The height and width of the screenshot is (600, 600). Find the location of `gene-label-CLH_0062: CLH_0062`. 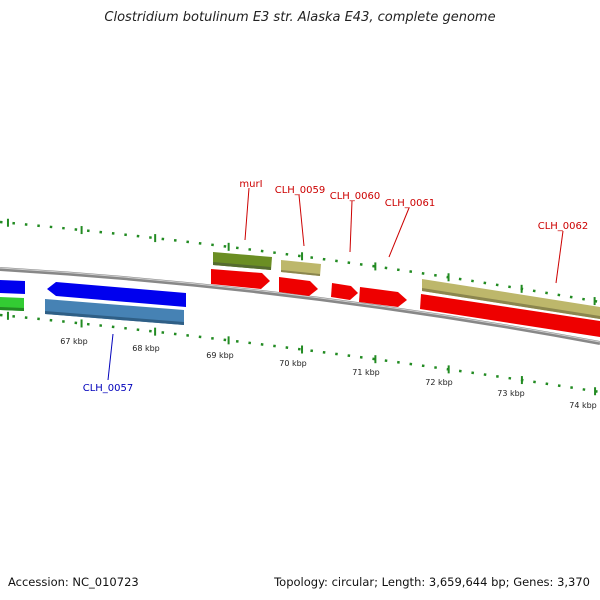

gene-label-CLH_0062: CLH_0062 is located at coordinates (563, 226).